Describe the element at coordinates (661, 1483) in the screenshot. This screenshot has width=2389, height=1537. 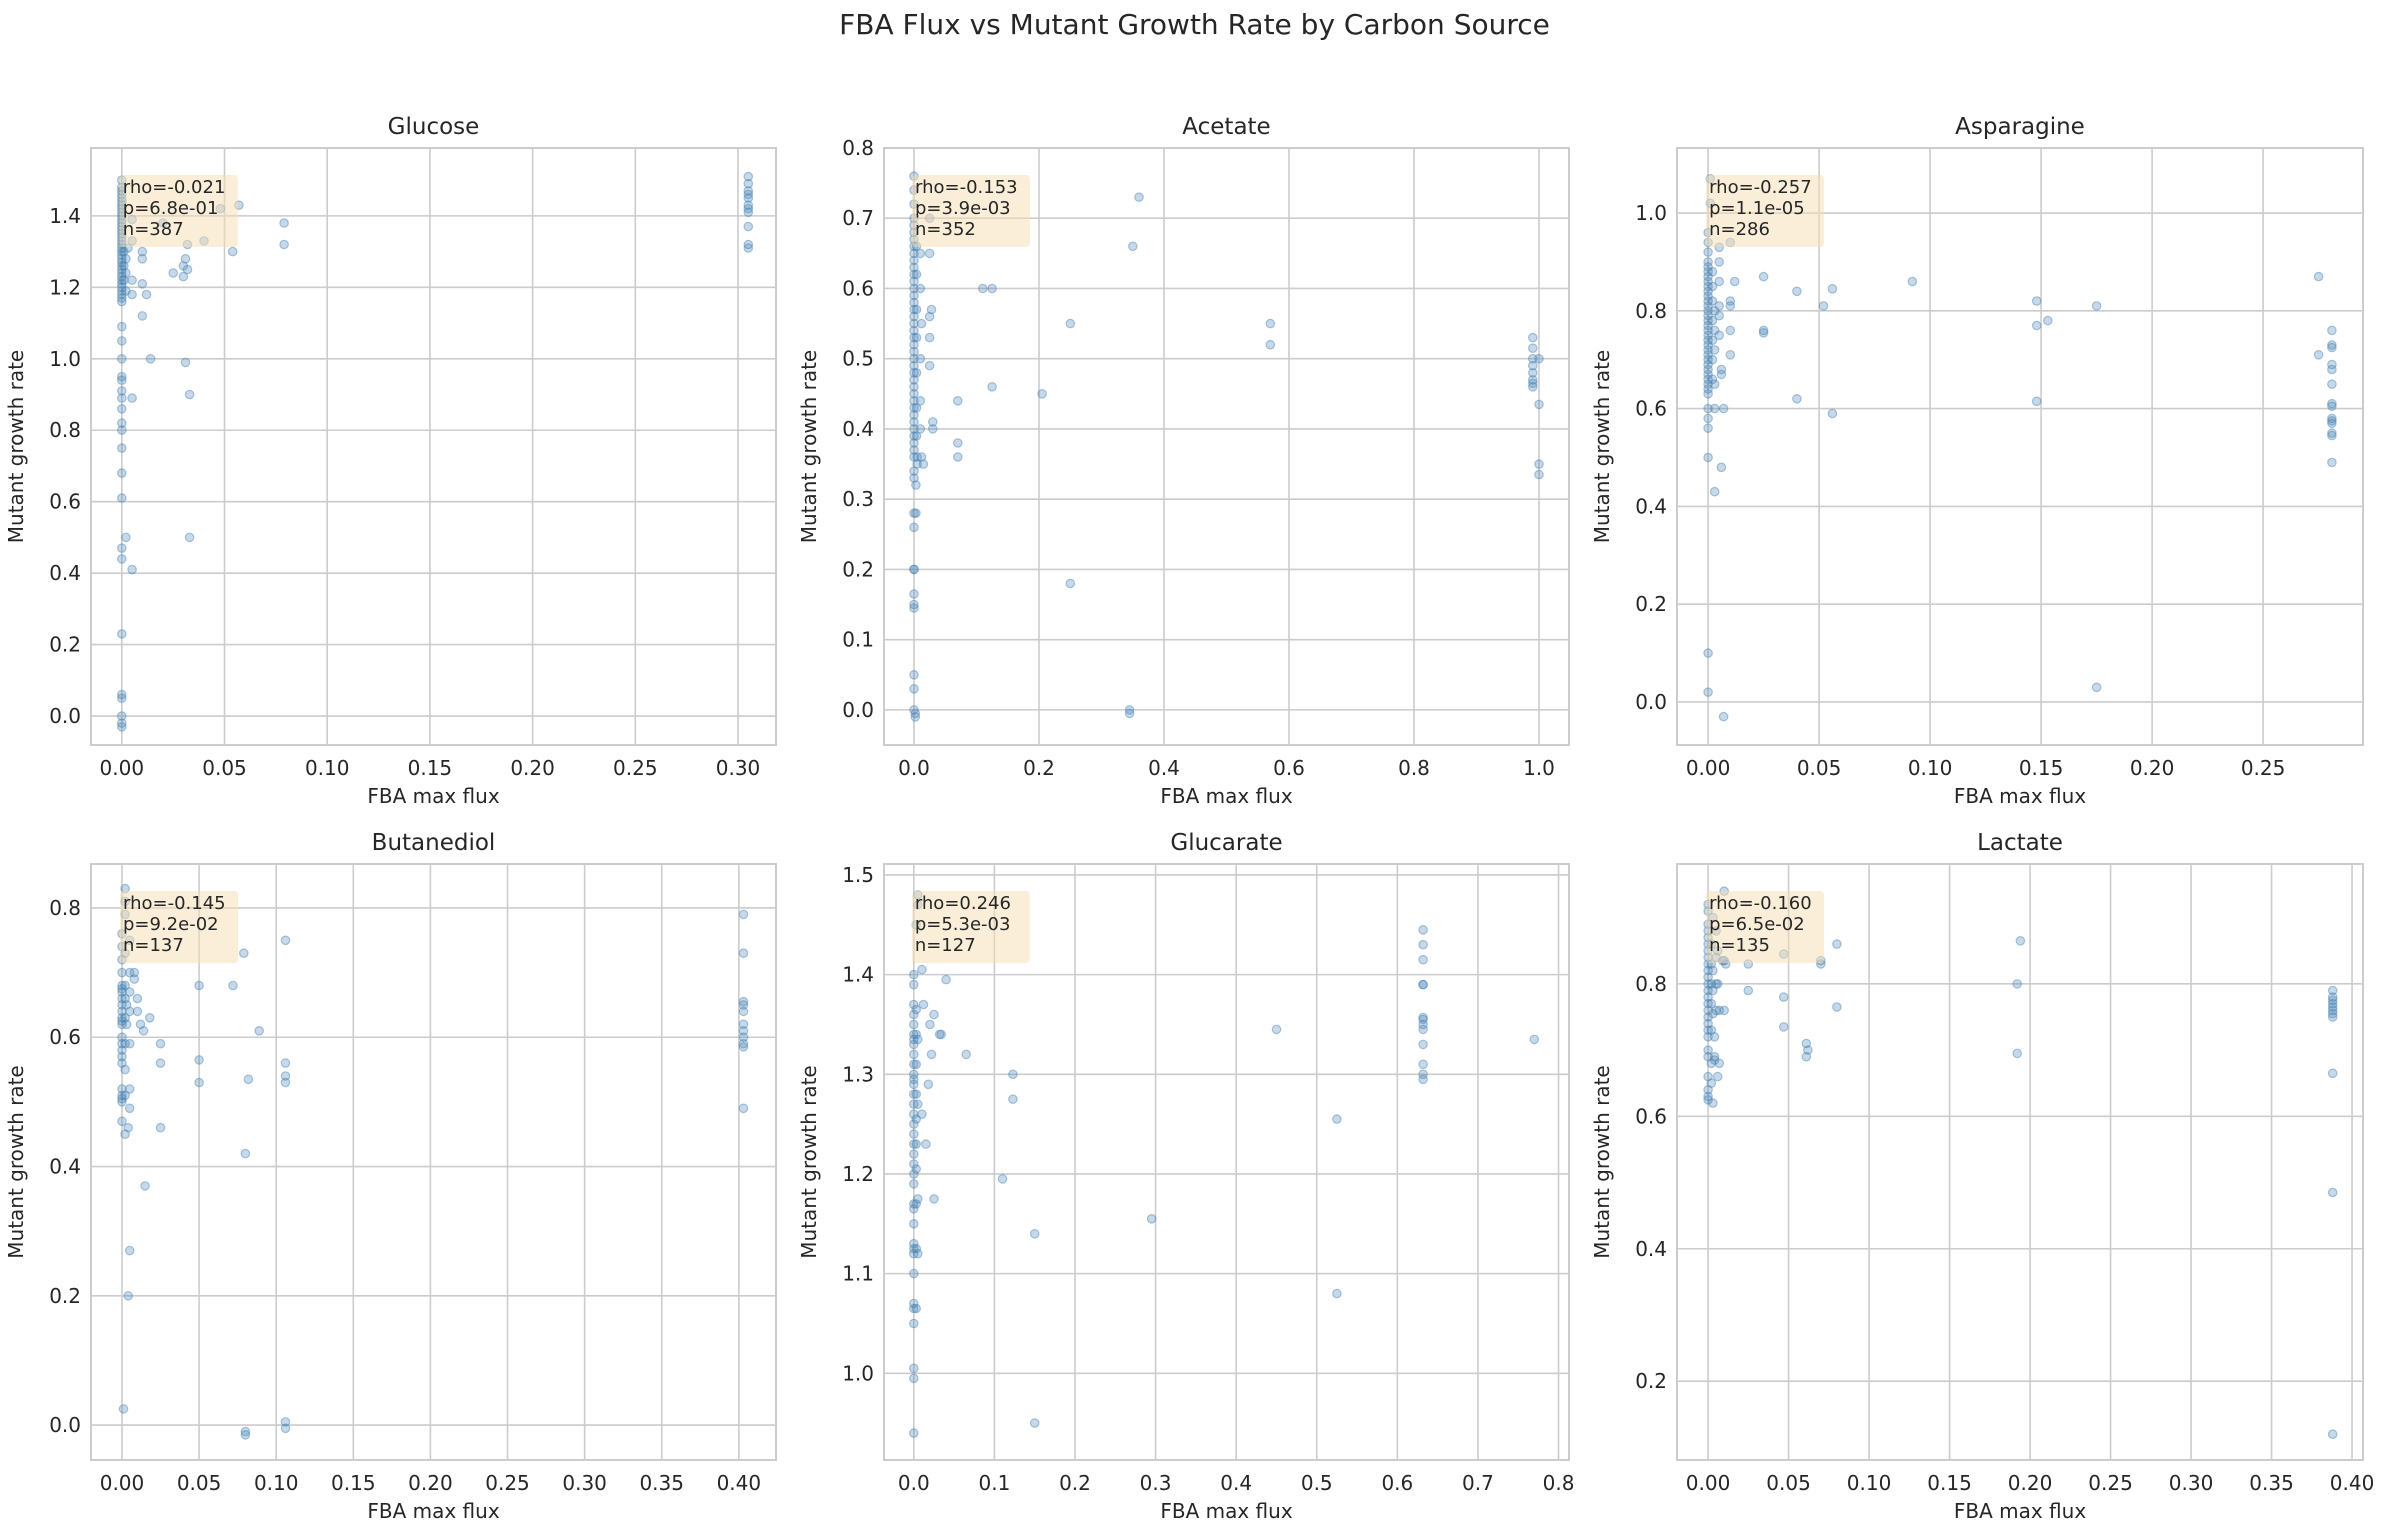
I see `x-tick-label: 0.35` at that location.